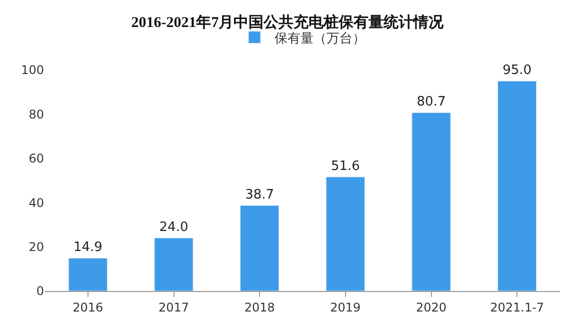 Image resolution: width=575 pixels, height=326 pixels. What do you see at coordinates (288, 21) in the screenshot?
I see `chart-title: 2016-2021年7月中国公共充电桩保有量统计情况` at bounding box center [288, 21].